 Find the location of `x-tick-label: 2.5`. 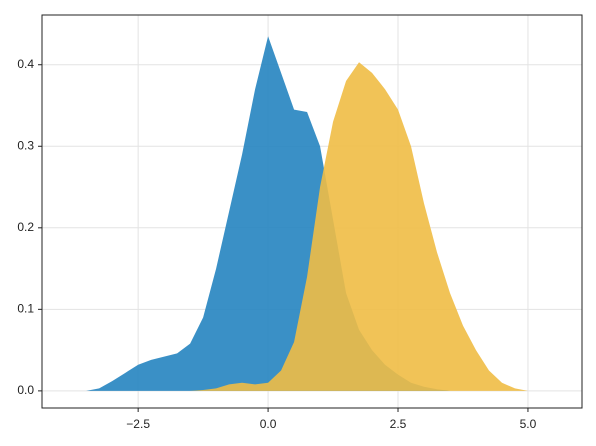

x-tick-label: 2.5 is located at coordinates (398, 424).